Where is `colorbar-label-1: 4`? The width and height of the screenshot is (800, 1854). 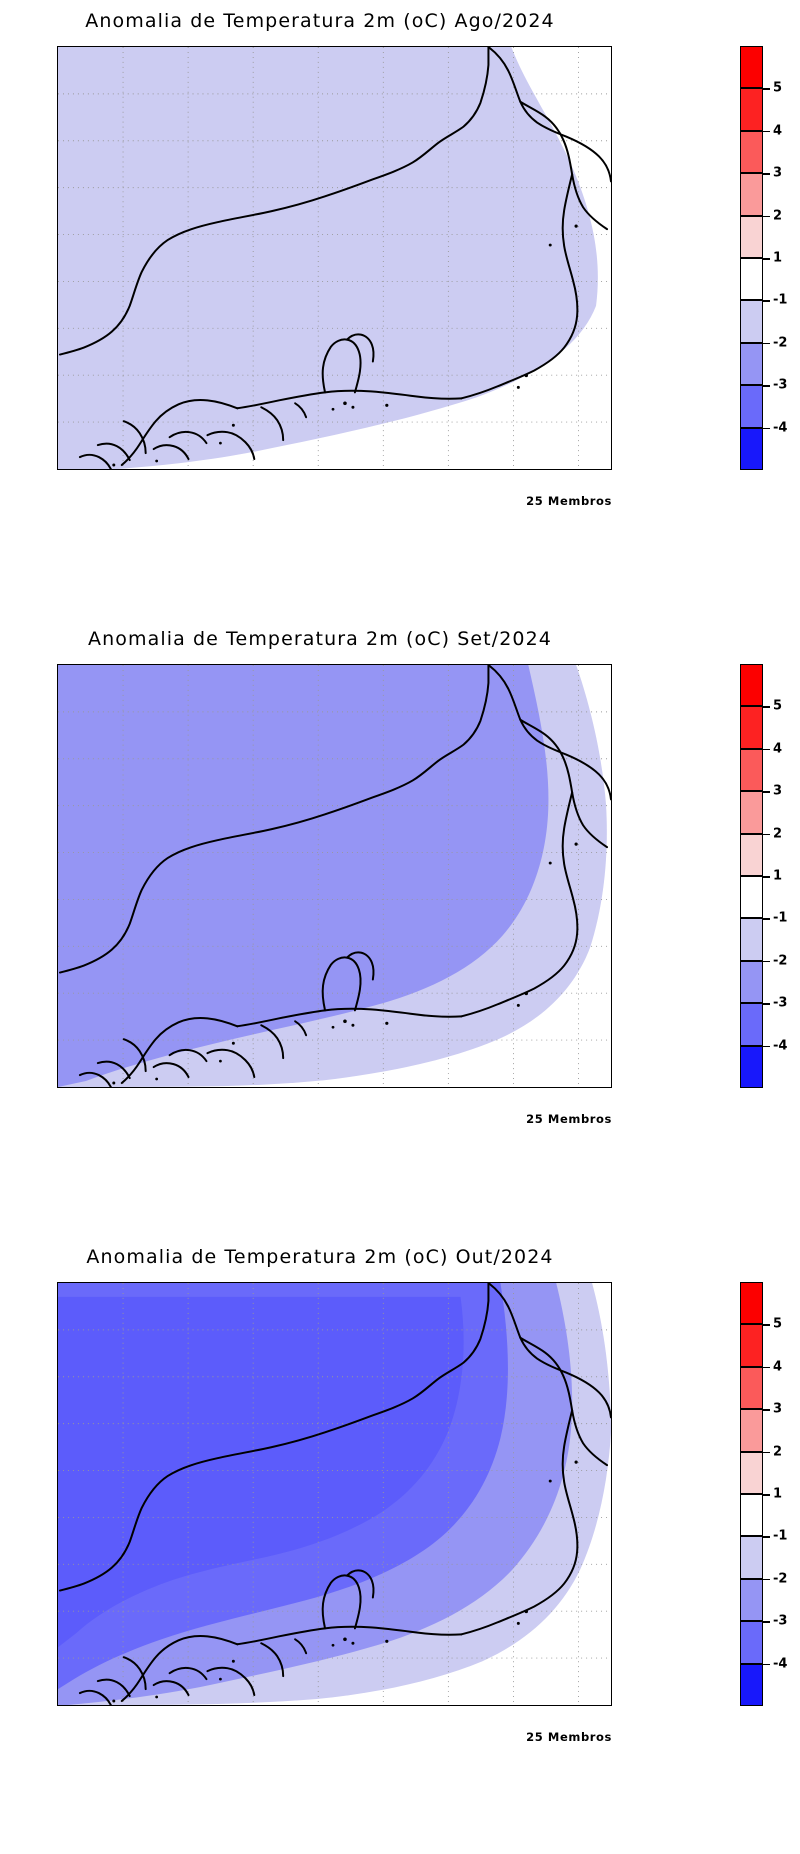
colorbar-label-1: 4 is located at coordinates (778, 1367).